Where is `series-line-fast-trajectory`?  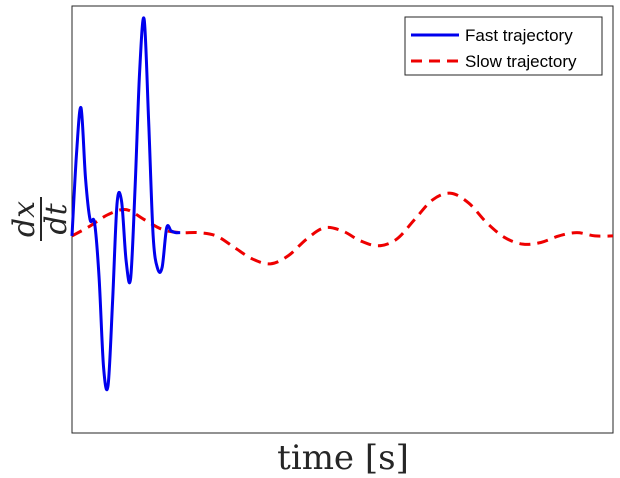 series-line-fast-trajectory is located at coordinates (125, 204).